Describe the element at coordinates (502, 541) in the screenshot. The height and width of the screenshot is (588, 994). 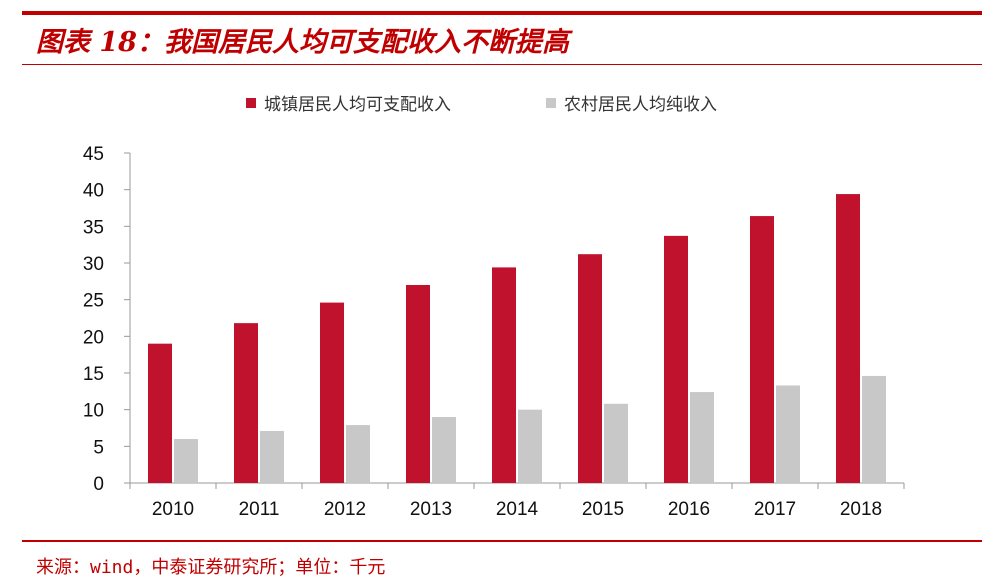
I see `footer-rule` at that location.